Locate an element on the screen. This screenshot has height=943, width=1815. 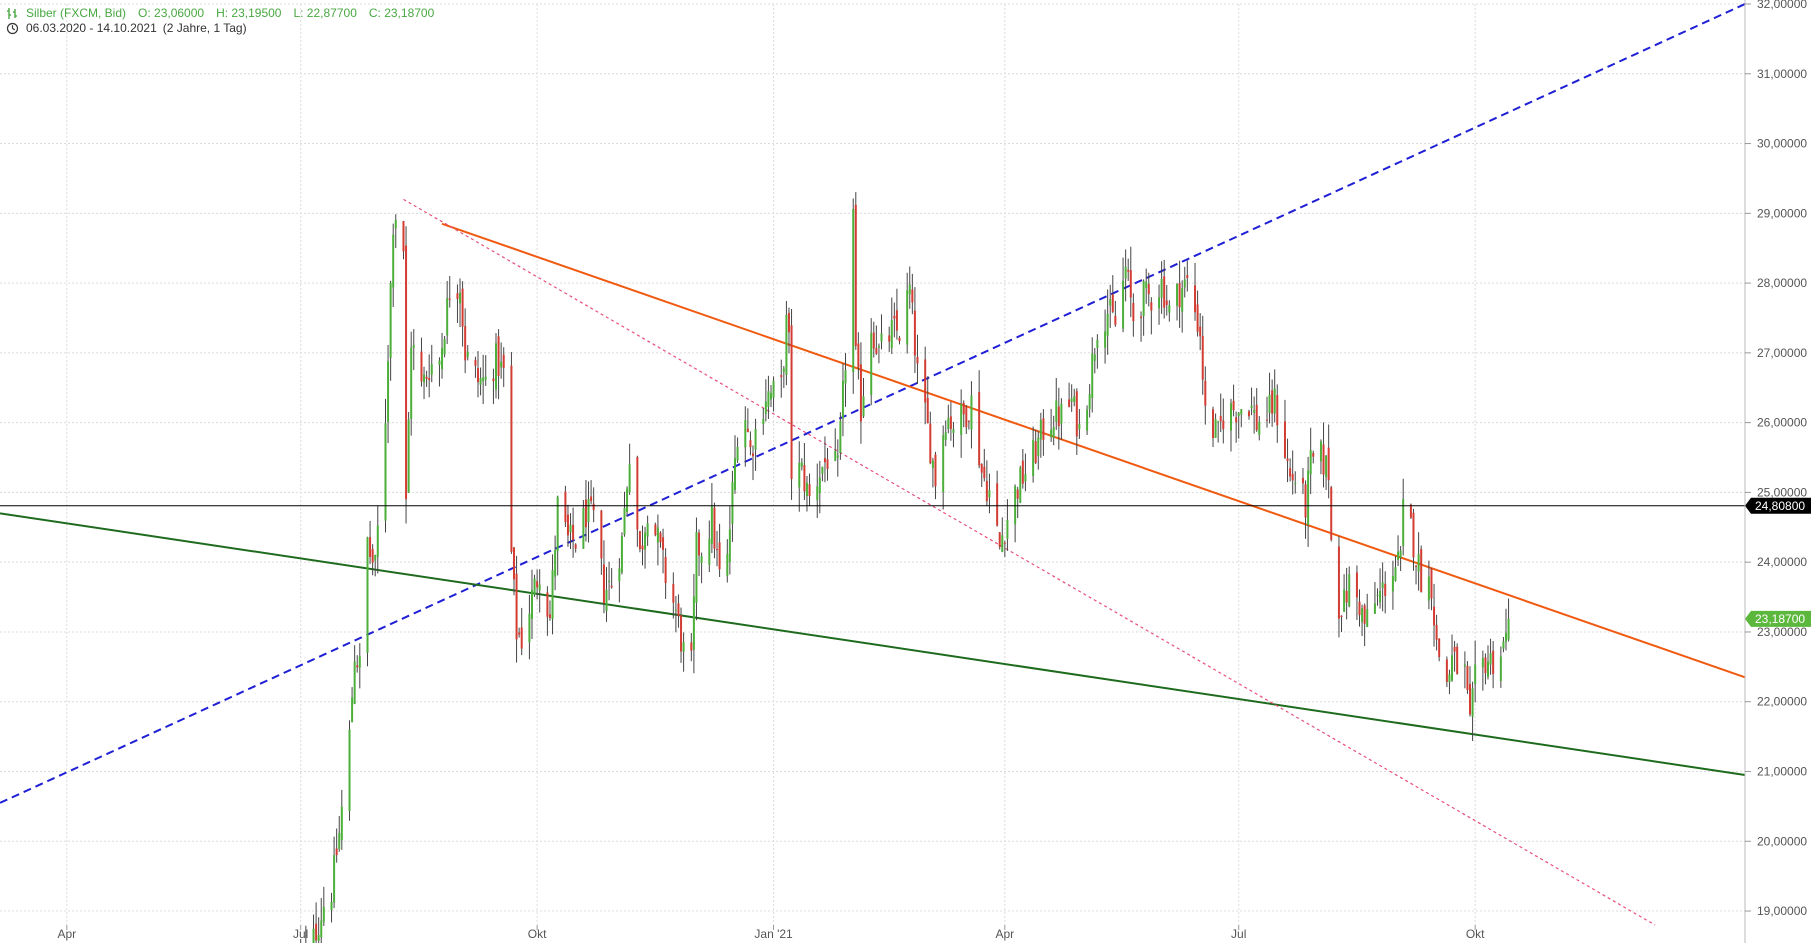
y-tick-label: 22,00000 is located at coordinates (1782, 702).